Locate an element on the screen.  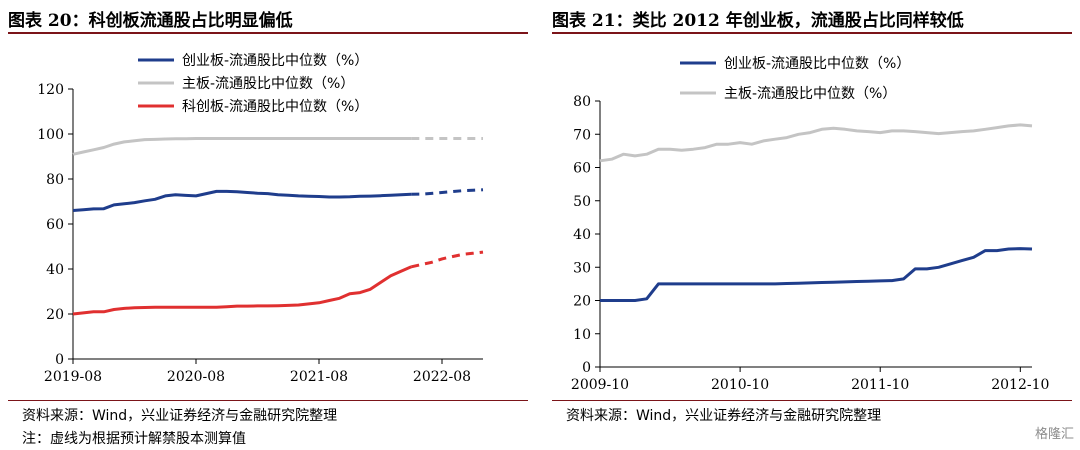
y-tick-label: 120 is located at coordinates (50, 90).